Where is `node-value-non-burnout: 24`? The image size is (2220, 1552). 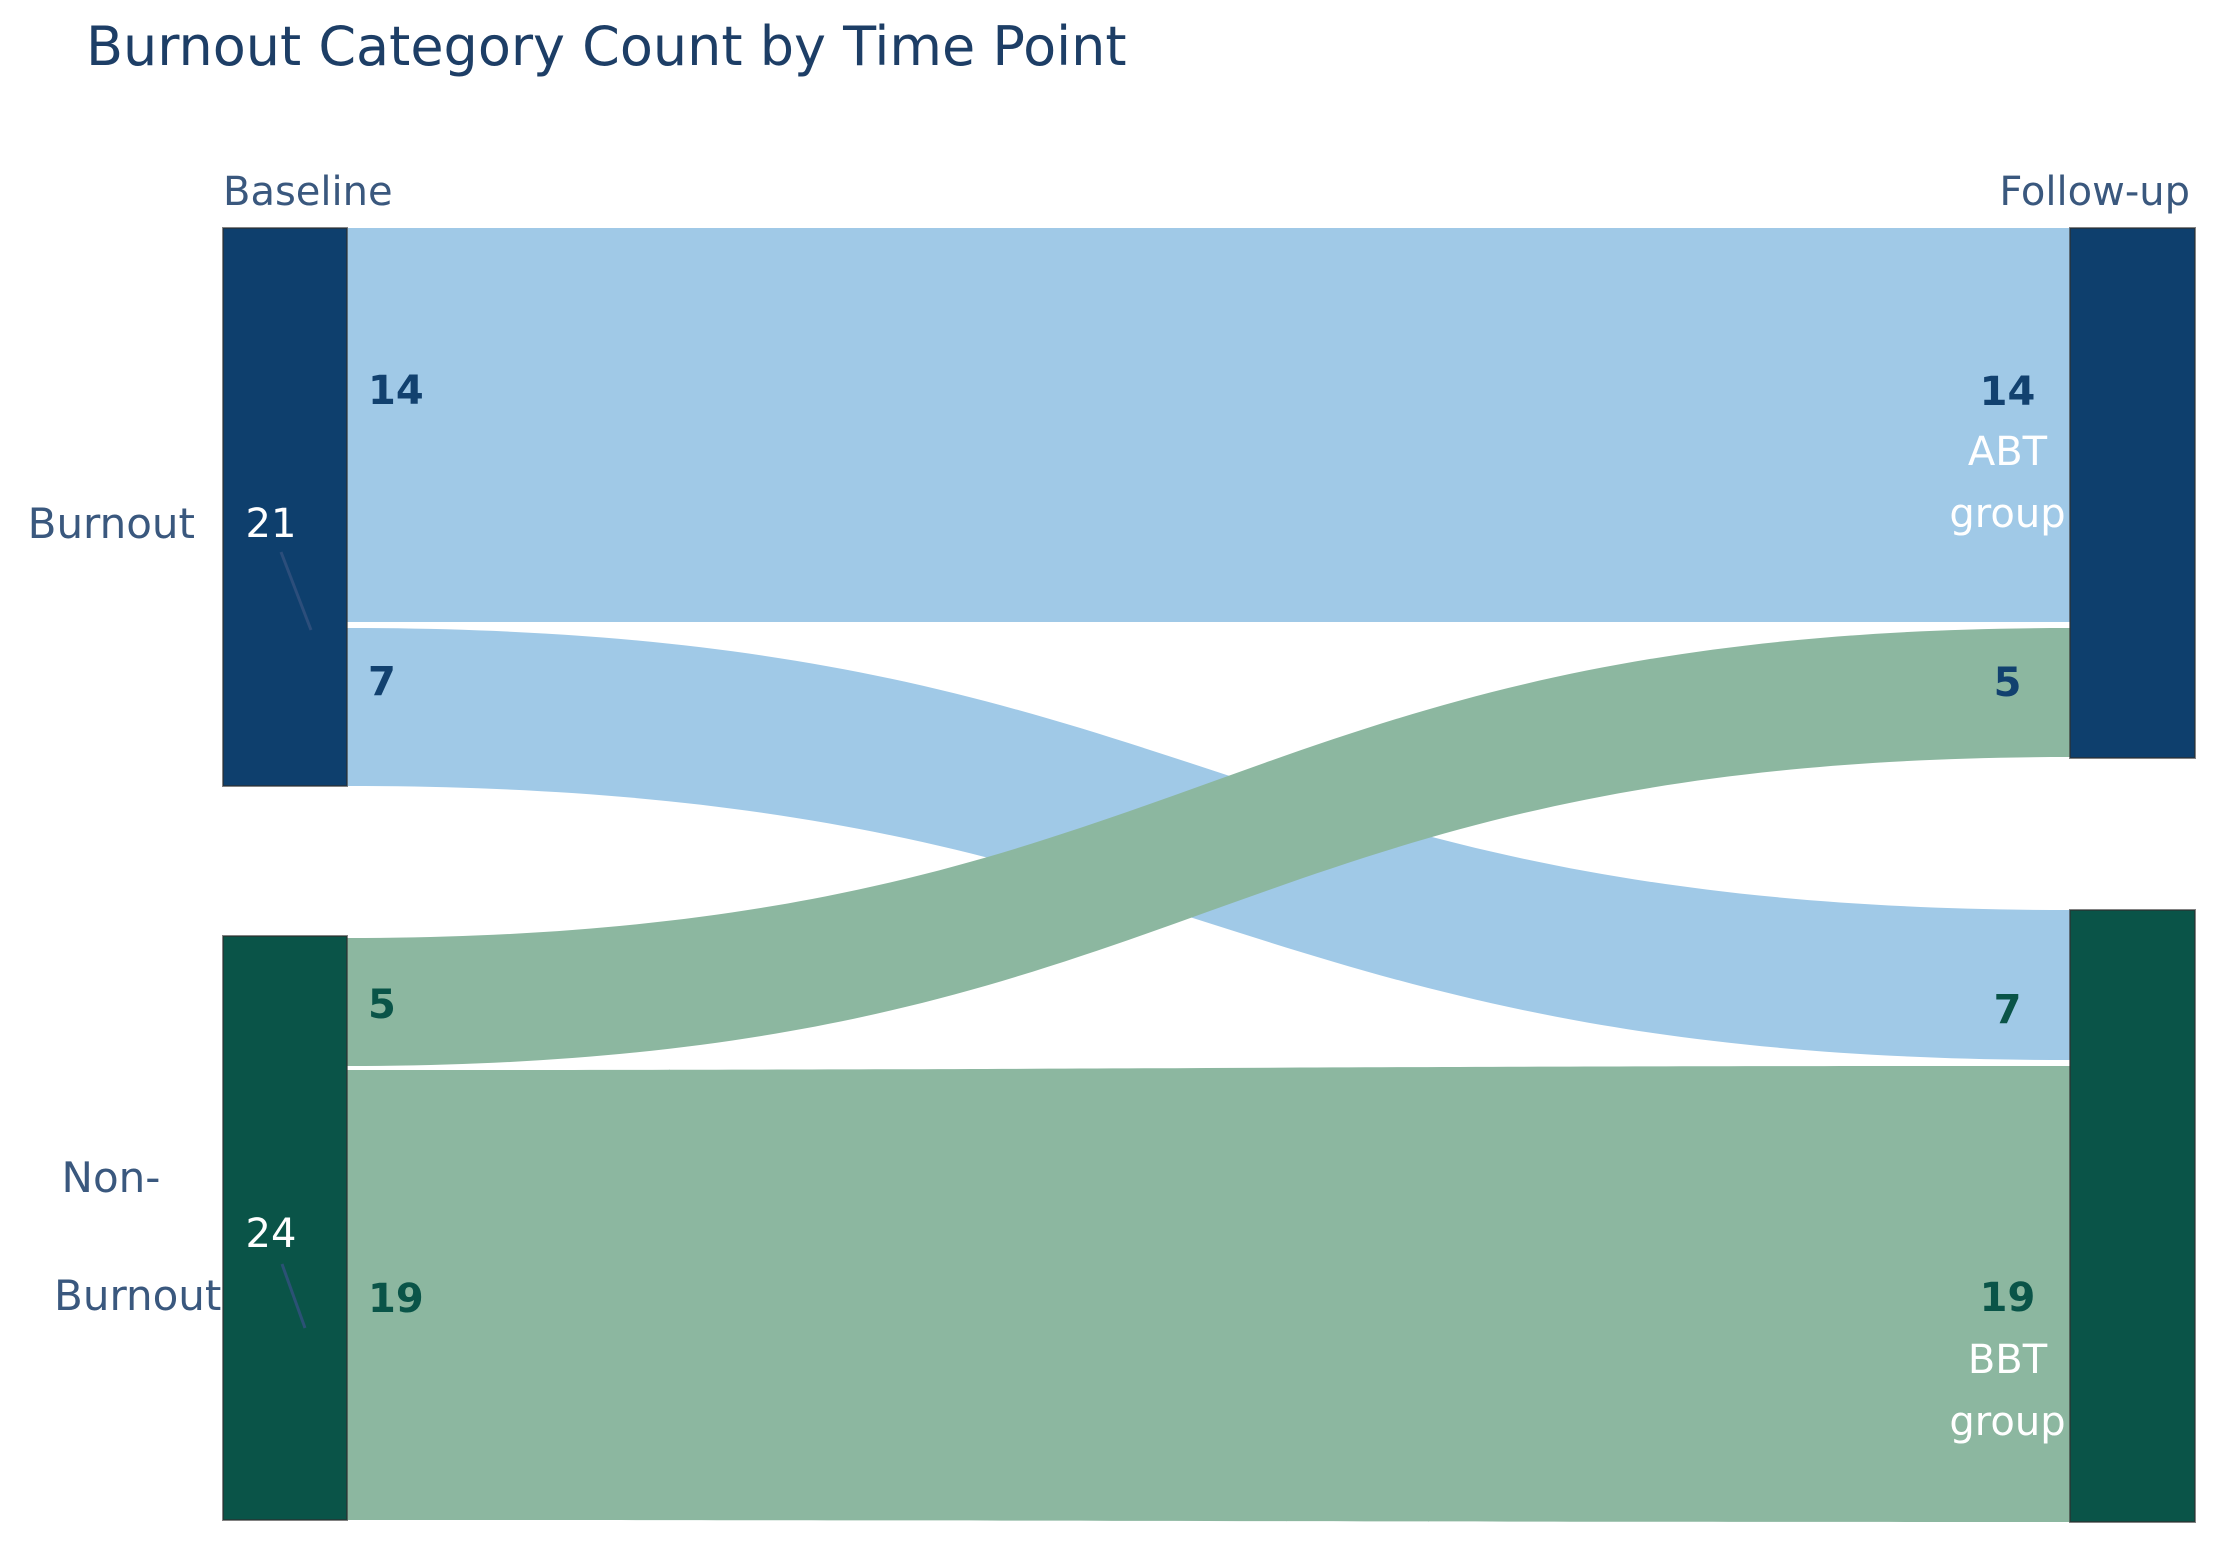
node-value-non-burnout: 24 is located at coordinates (271, 1234).